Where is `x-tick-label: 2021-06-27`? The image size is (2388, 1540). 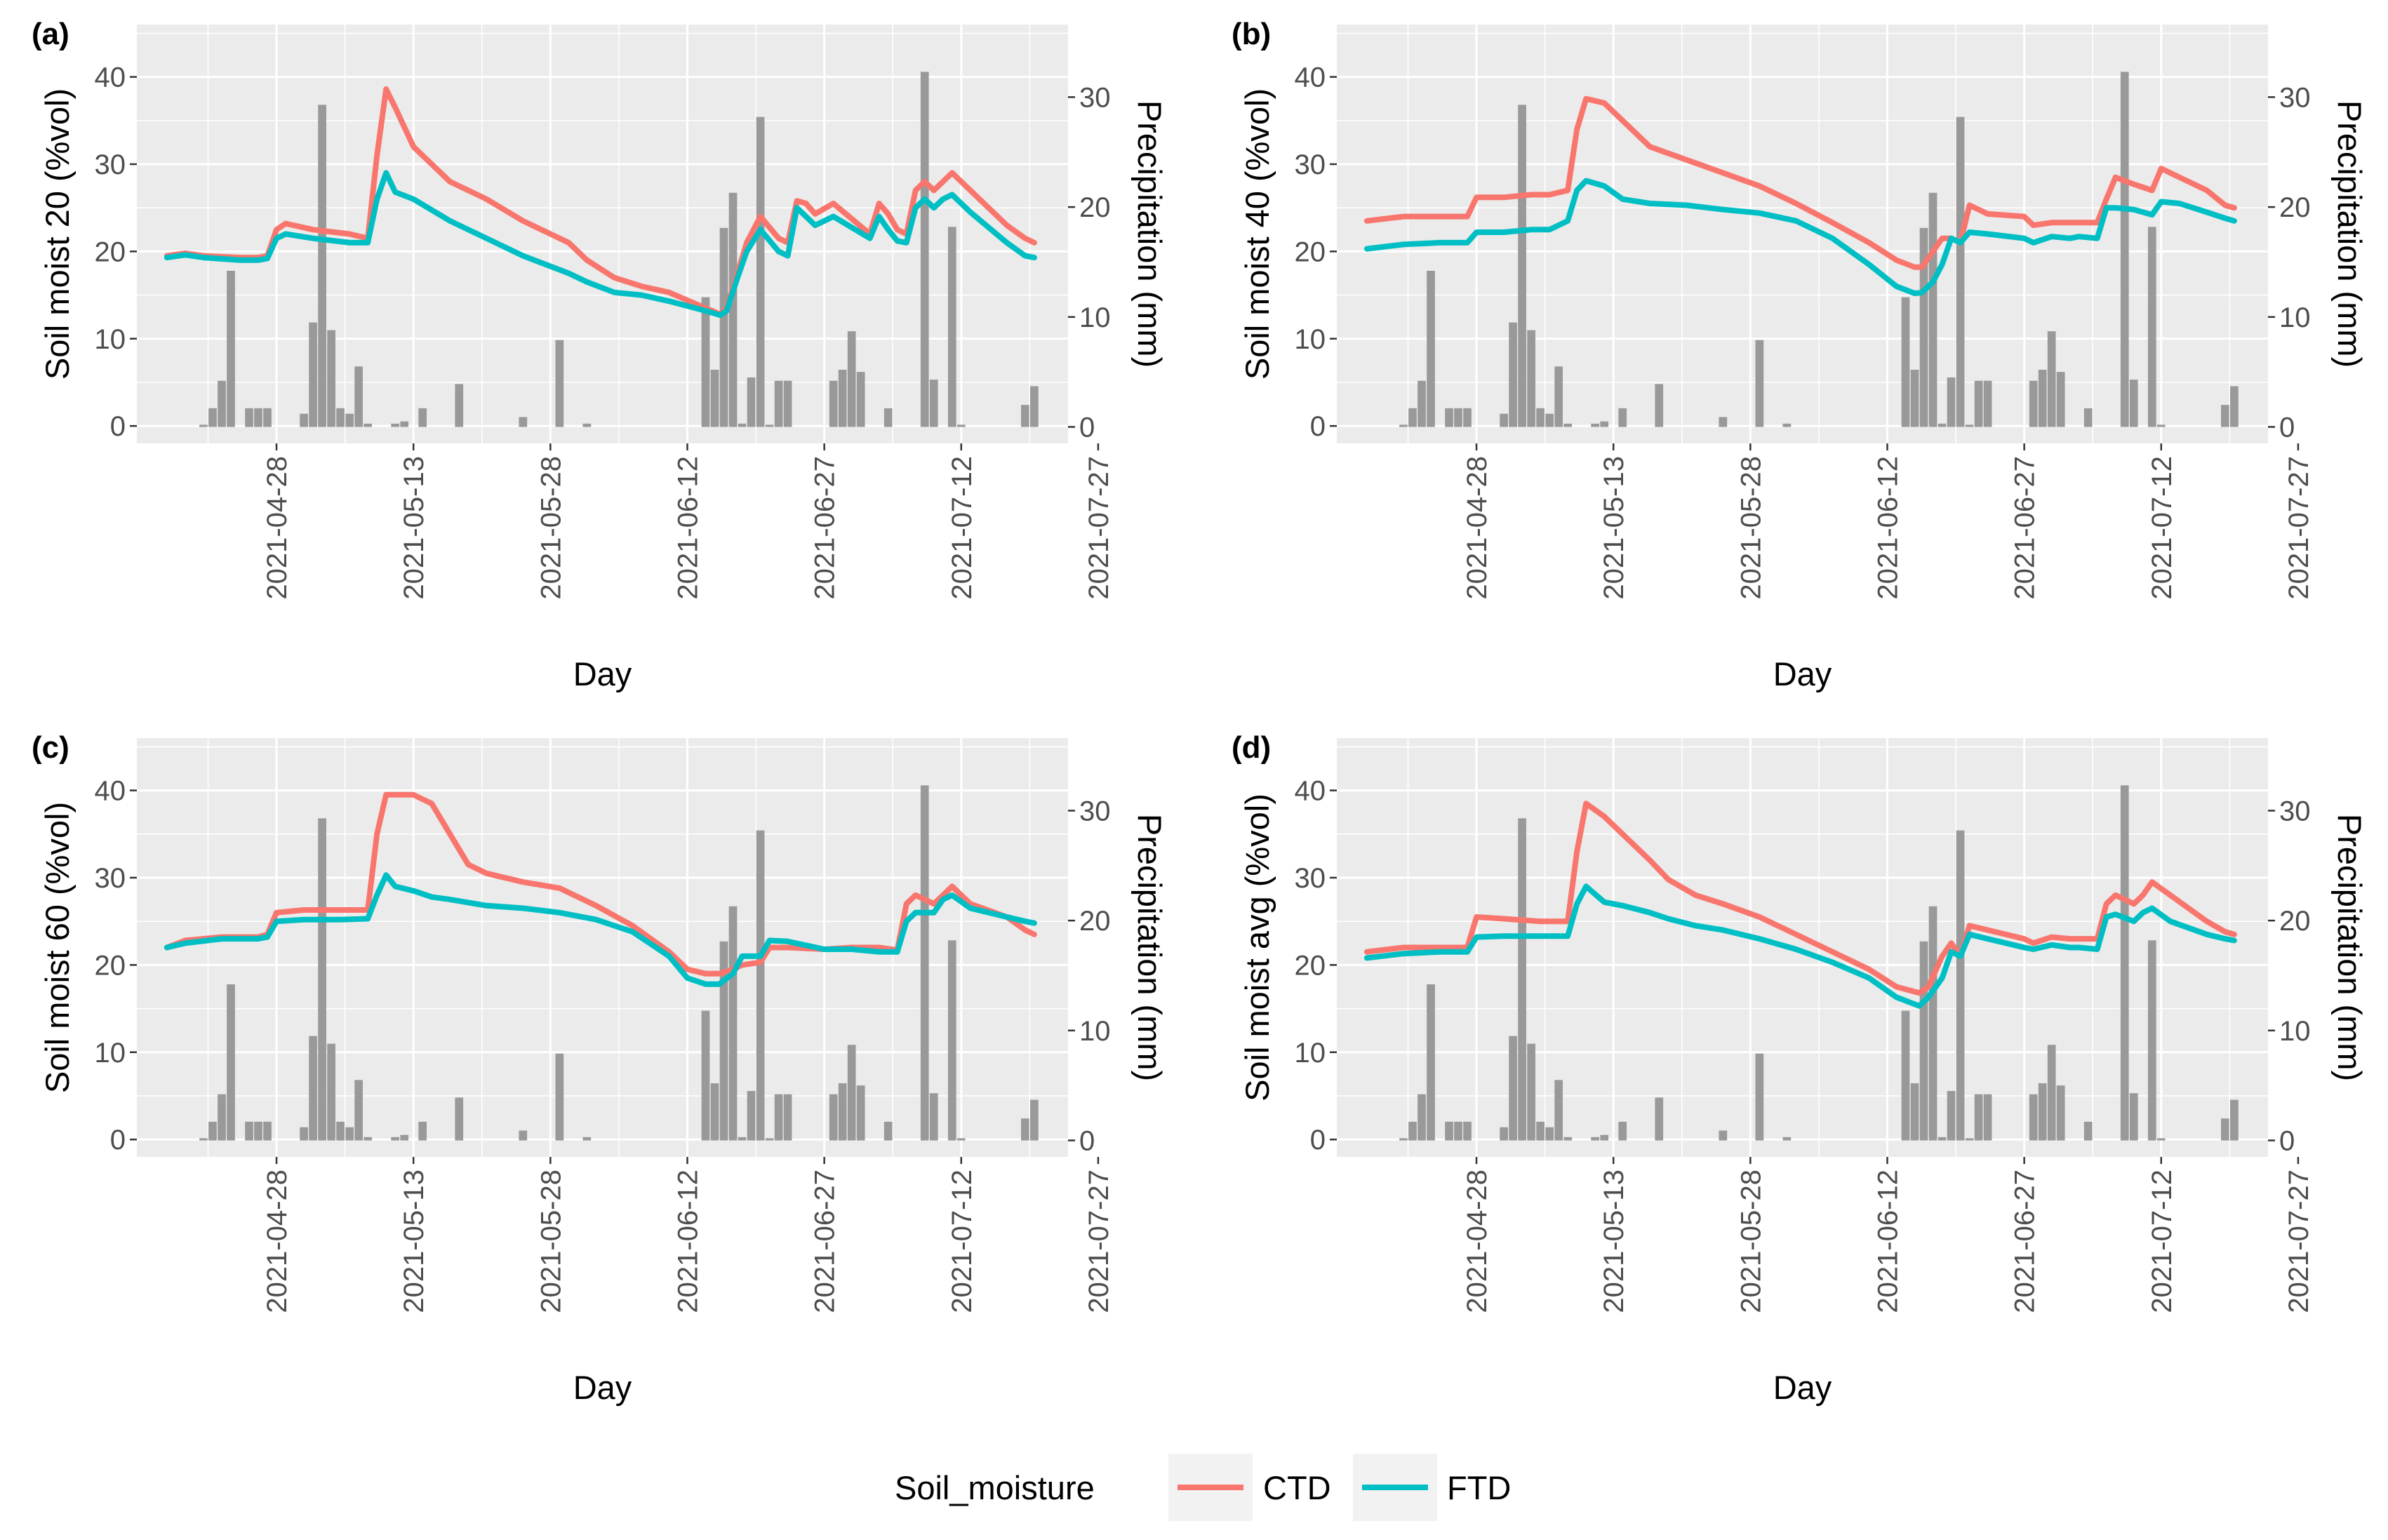
x-tick-label: 2021-06-27 is located at coordinates (2026, 1241).